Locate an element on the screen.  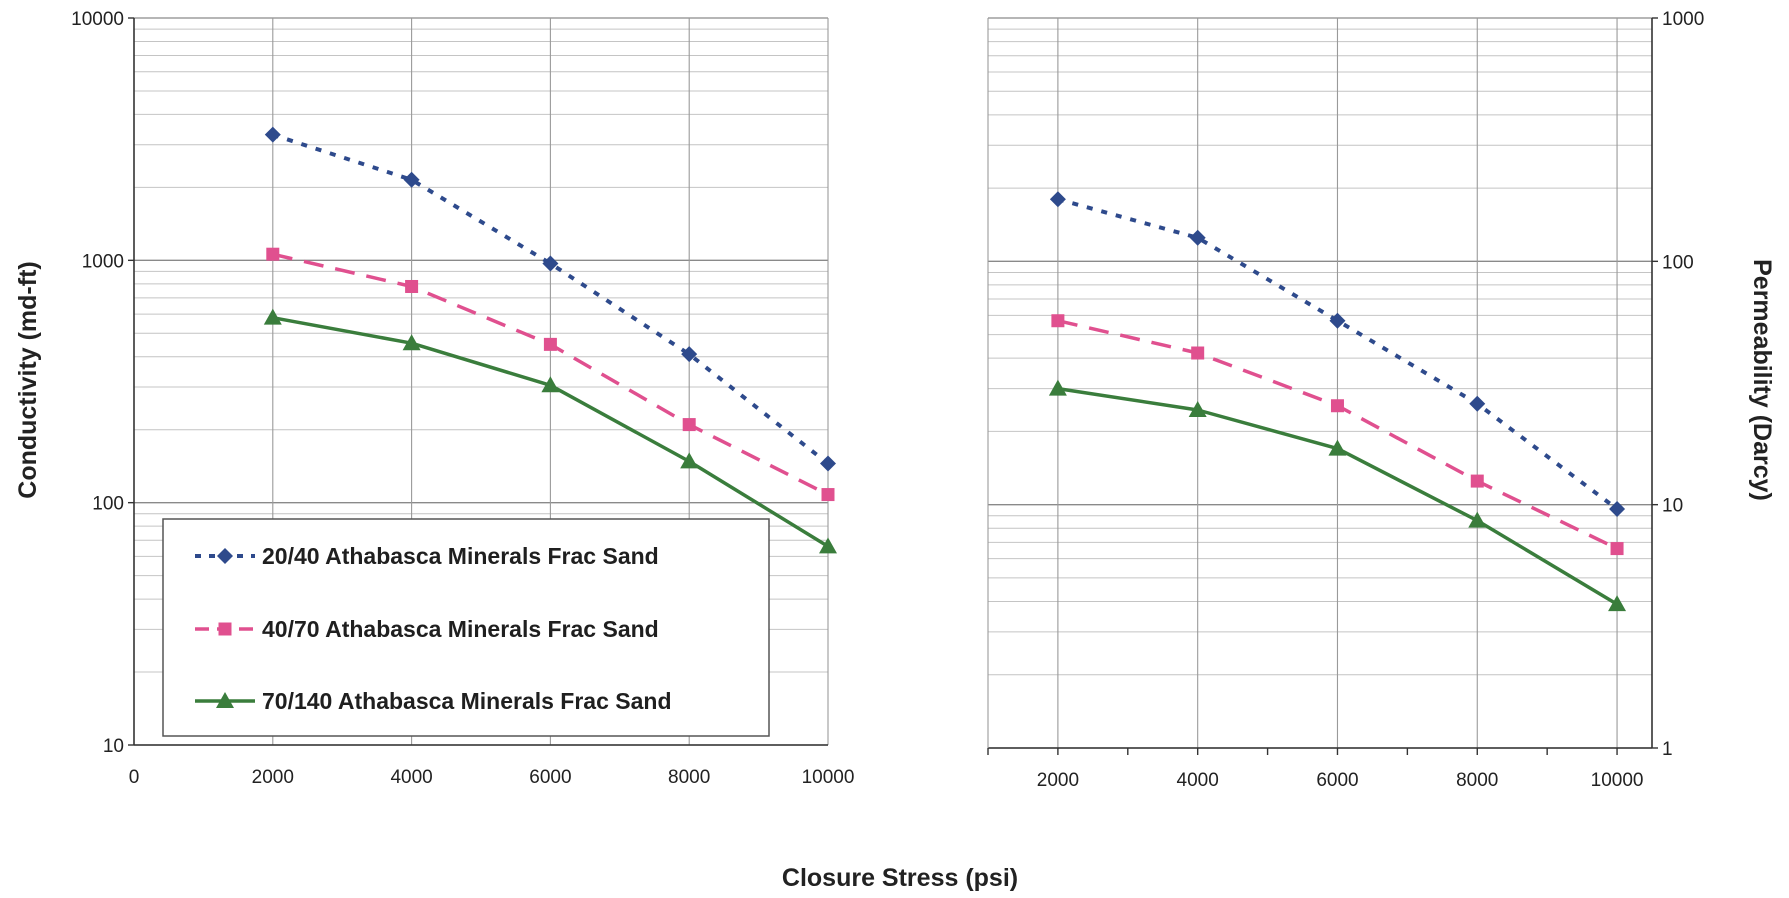
left-y-axis-title: Conductivity (md-ft) is located at coordinates (28, 379).